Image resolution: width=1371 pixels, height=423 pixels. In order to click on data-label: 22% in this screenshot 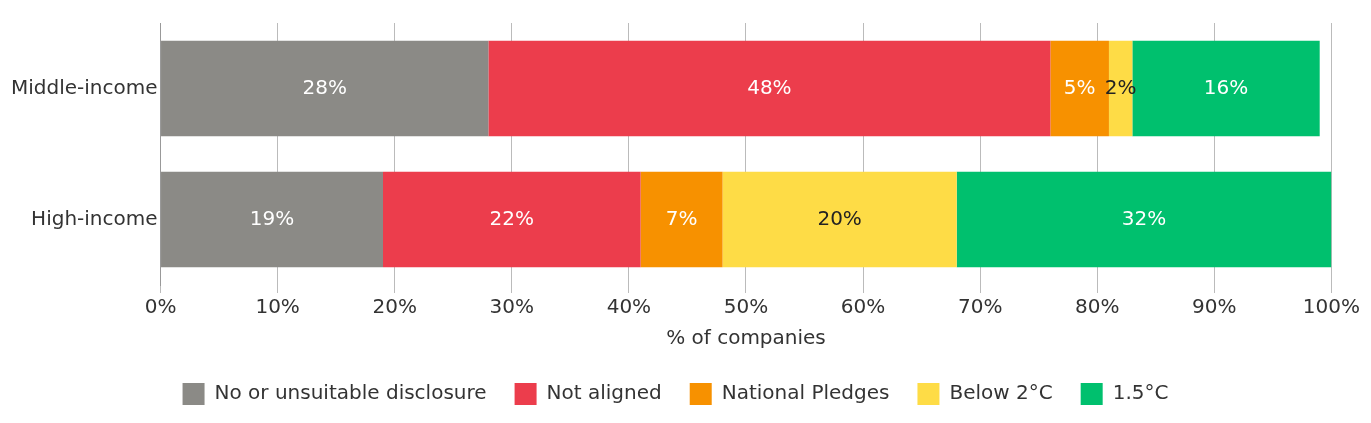, I will do `click(512, 217)`.